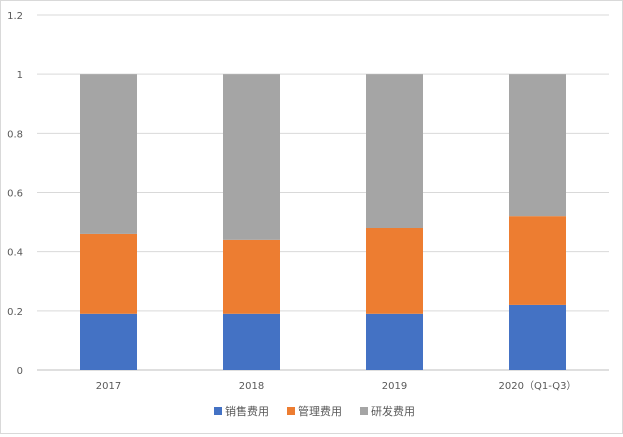  I want to click on y-tick-label: 0.8, so click(15, 134).